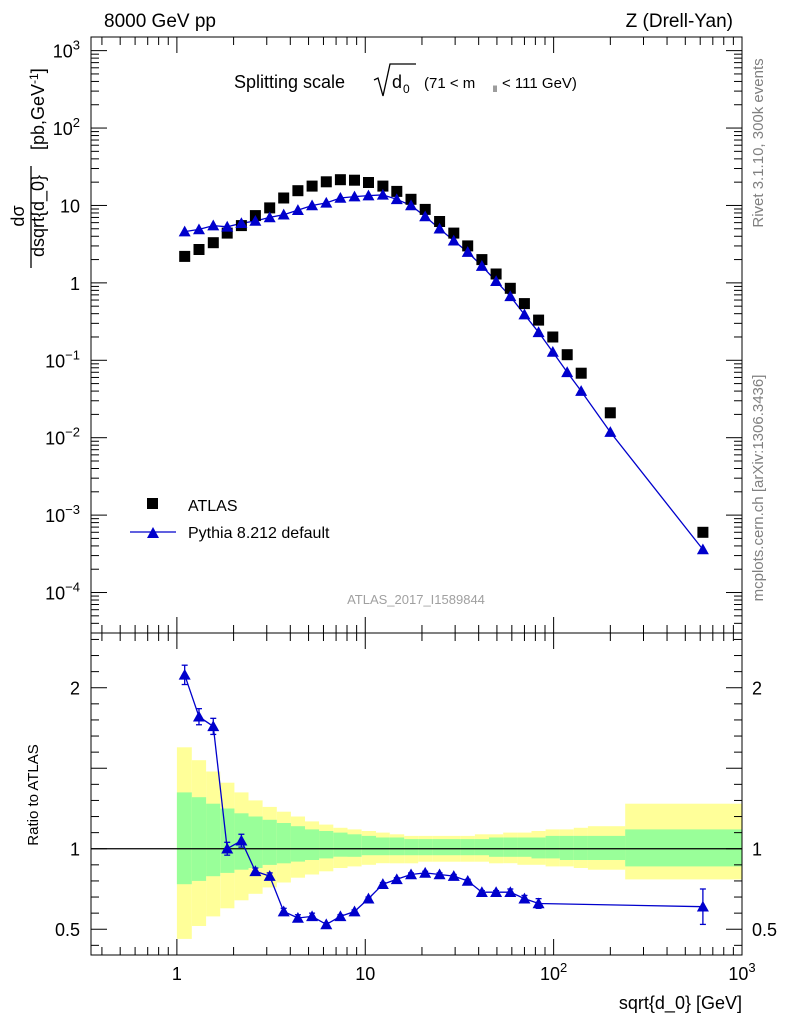  I want to click on title-cut-end: < 111 GeV), so click(539, 83).